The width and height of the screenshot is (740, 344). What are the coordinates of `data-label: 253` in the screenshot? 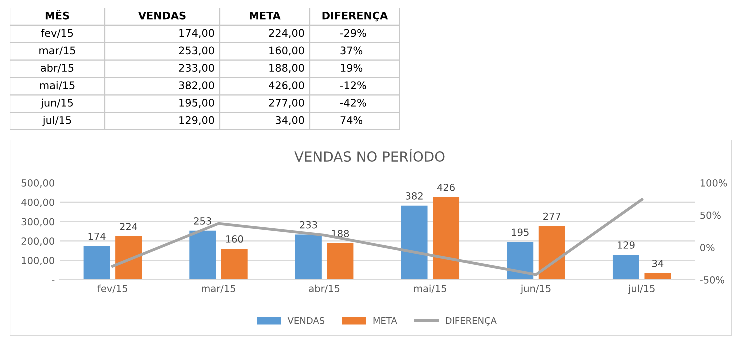 It's located at (203, 221).